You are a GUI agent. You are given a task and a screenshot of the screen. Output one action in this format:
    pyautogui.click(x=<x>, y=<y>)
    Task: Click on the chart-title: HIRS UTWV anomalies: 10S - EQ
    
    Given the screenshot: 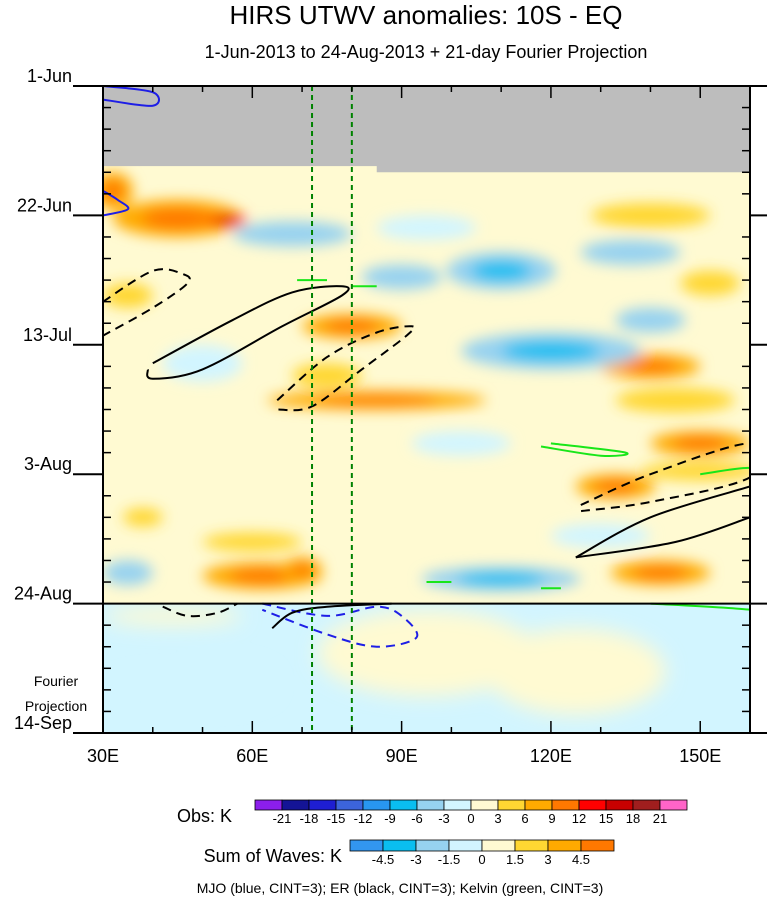 What is the action you would take?
    pyautogui.click(x=426, y=15)
    